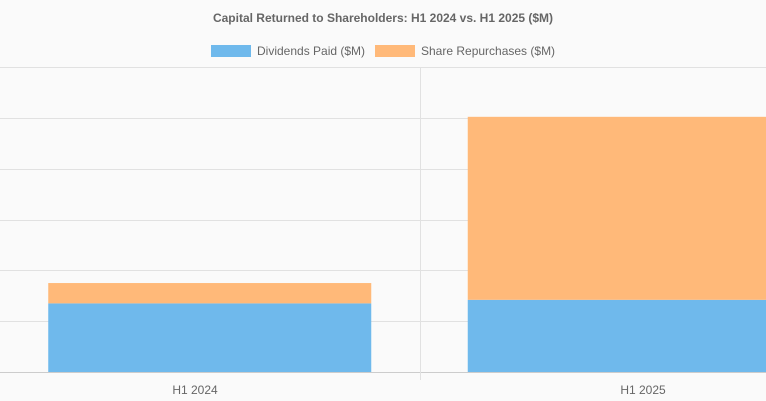  What do you see at coordinates (488, 51) in the screenshot?
I see `legend-label-2: Share Repurchases ($M)` at bounding box center [488, 51].